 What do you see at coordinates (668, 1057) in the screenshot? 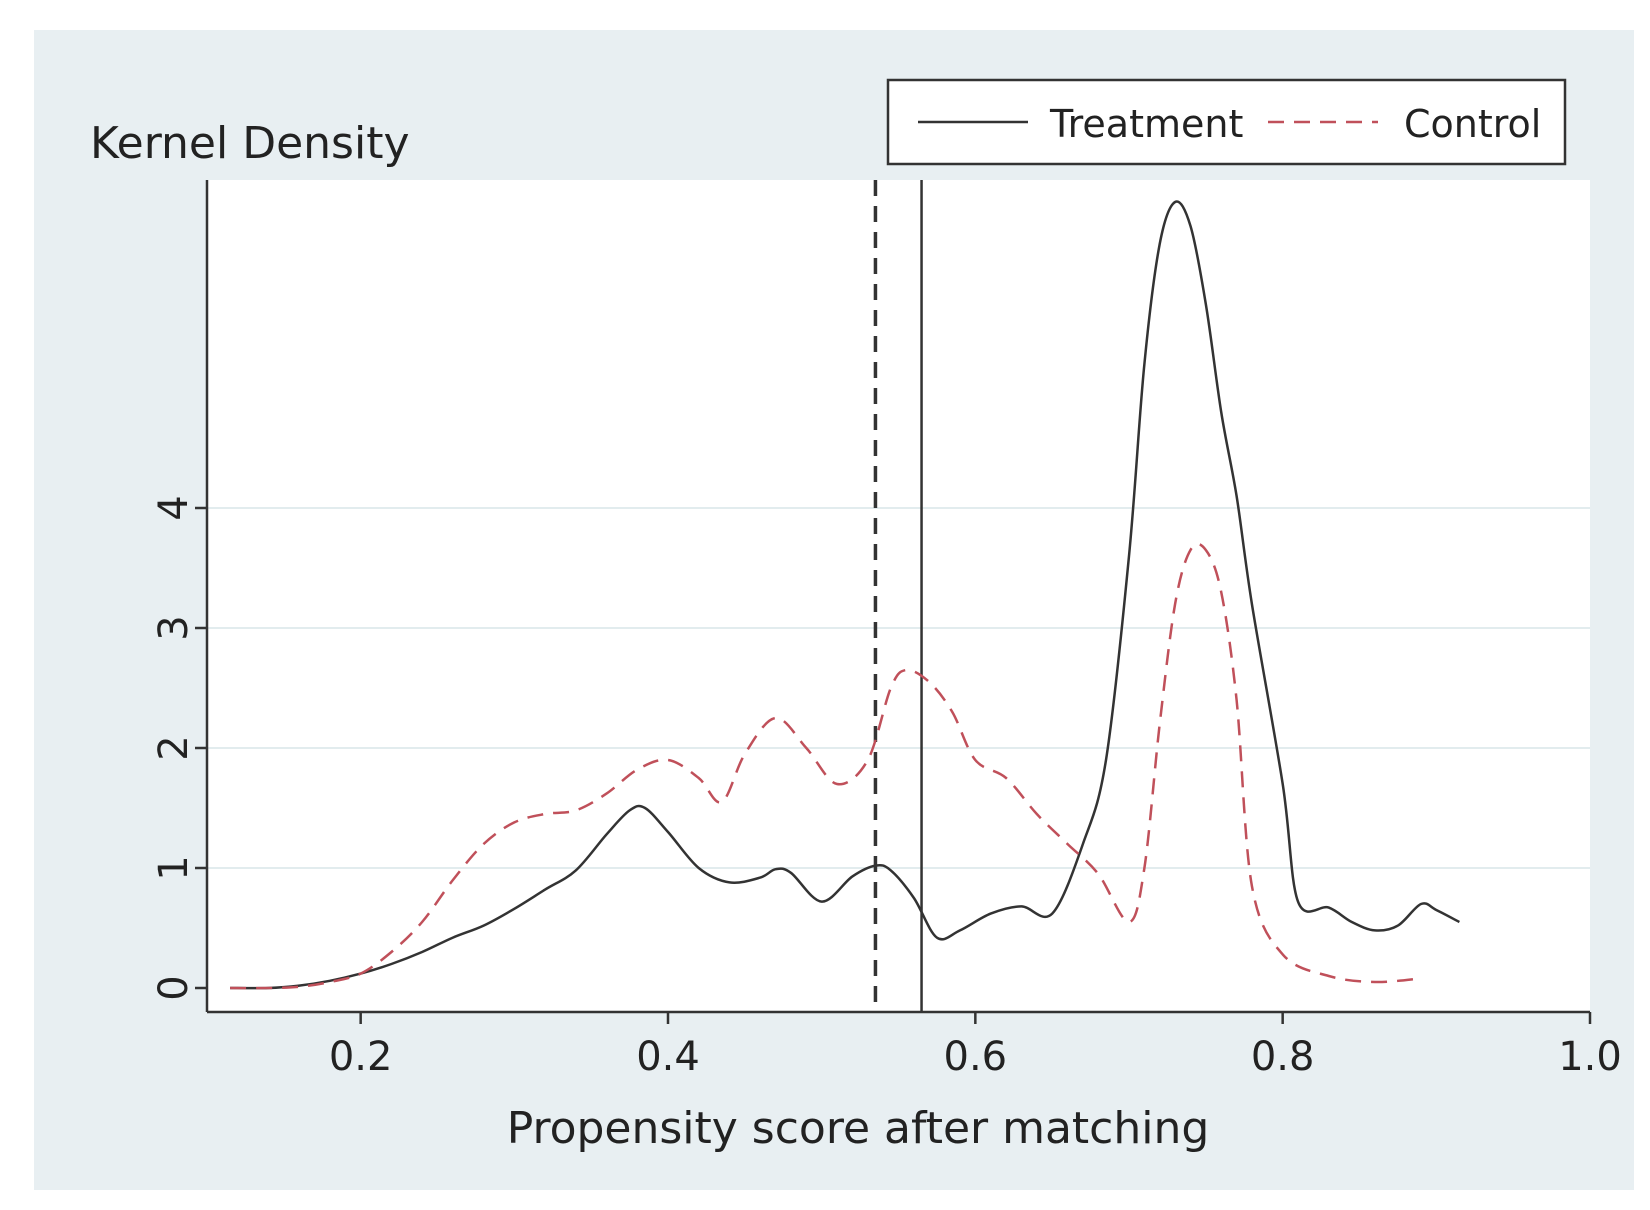
I see `x-tick-label: 0.4` at bounding box center [668, 1057].